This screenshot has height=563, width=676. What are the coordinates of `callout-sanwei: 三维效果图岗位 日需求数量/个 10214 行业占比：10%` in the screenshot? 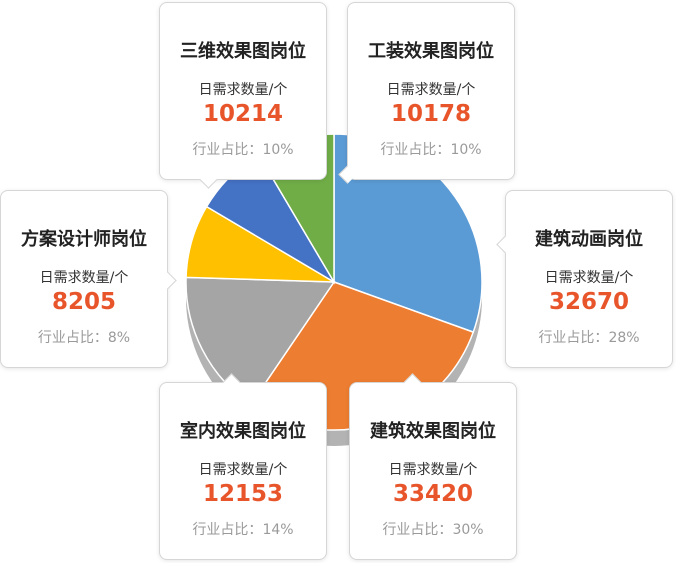 It's located at (243, 95).